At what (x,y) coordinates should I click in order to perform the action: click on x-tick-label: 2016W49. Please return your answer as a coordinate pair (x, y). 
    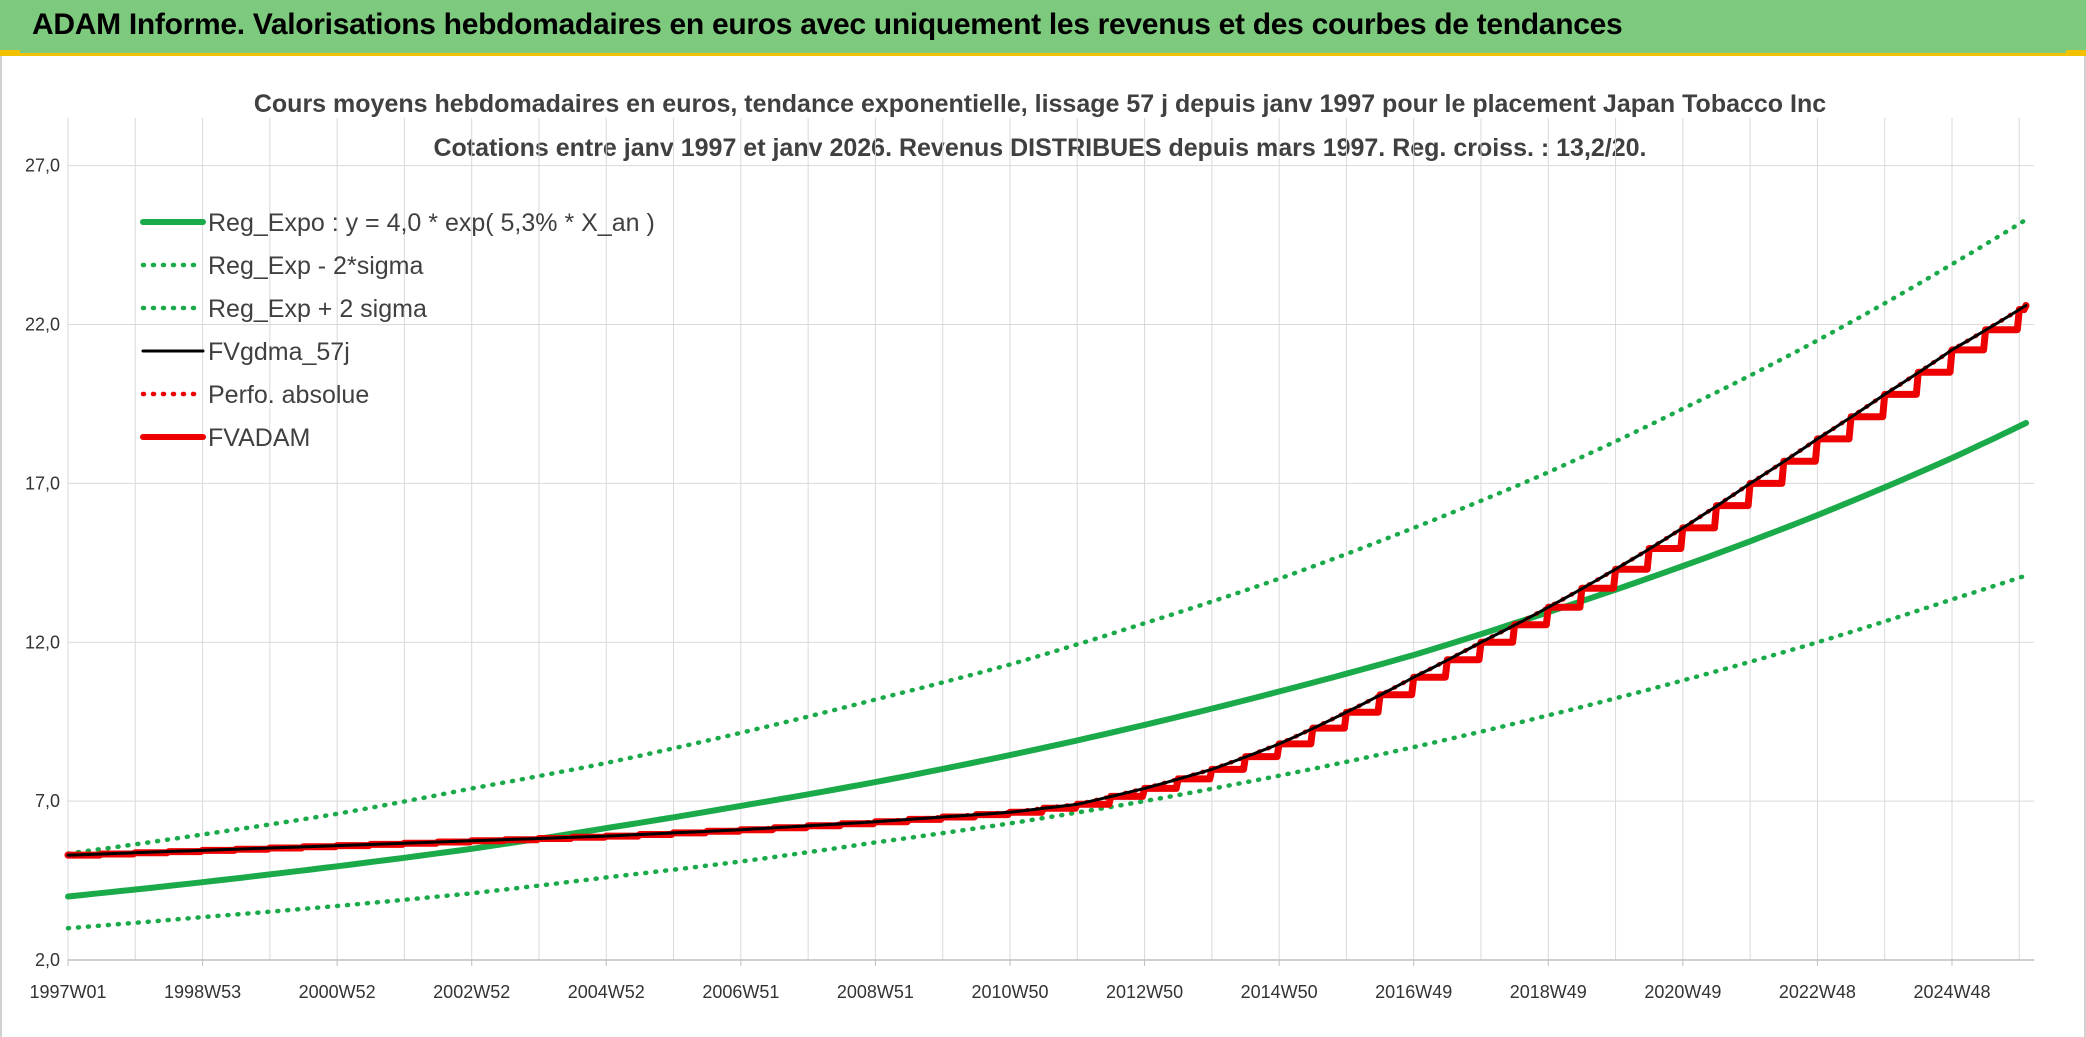
    Looking at the image, I should click on (1413, 992).